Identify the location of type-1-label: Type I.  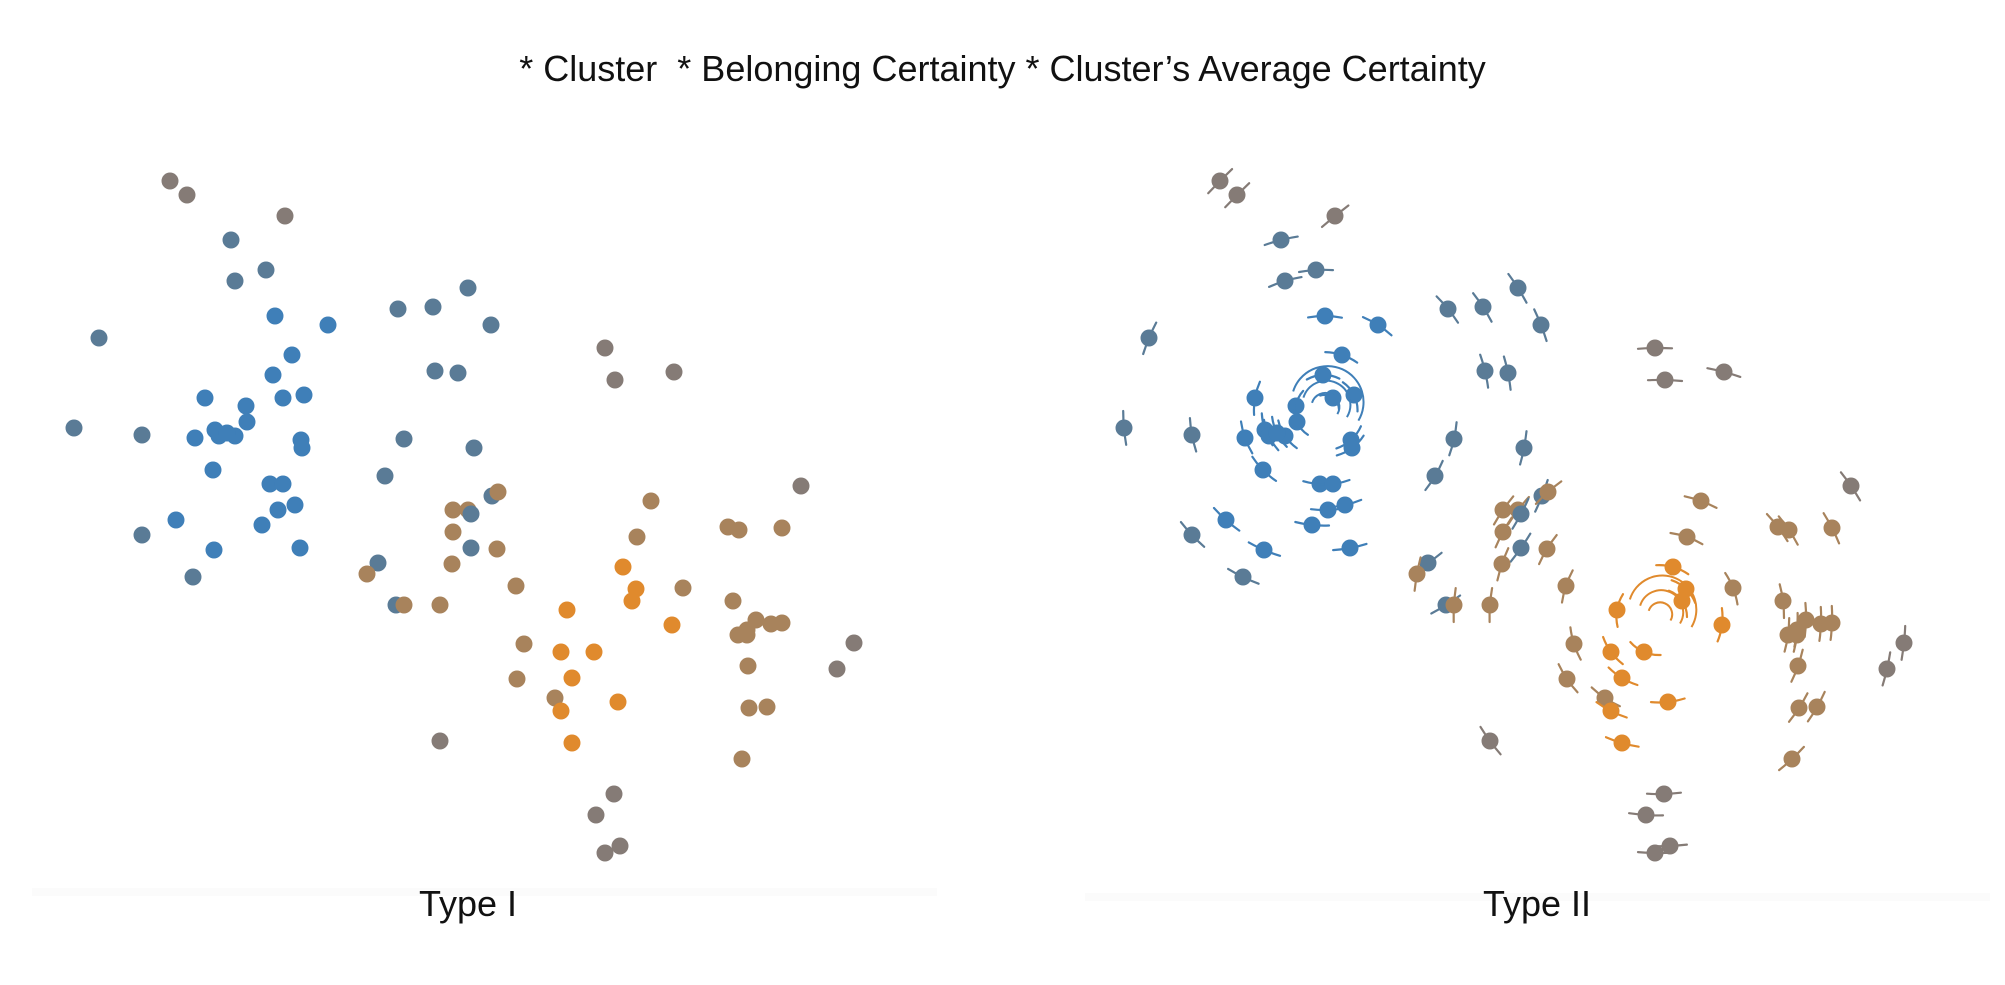
(468, 903).